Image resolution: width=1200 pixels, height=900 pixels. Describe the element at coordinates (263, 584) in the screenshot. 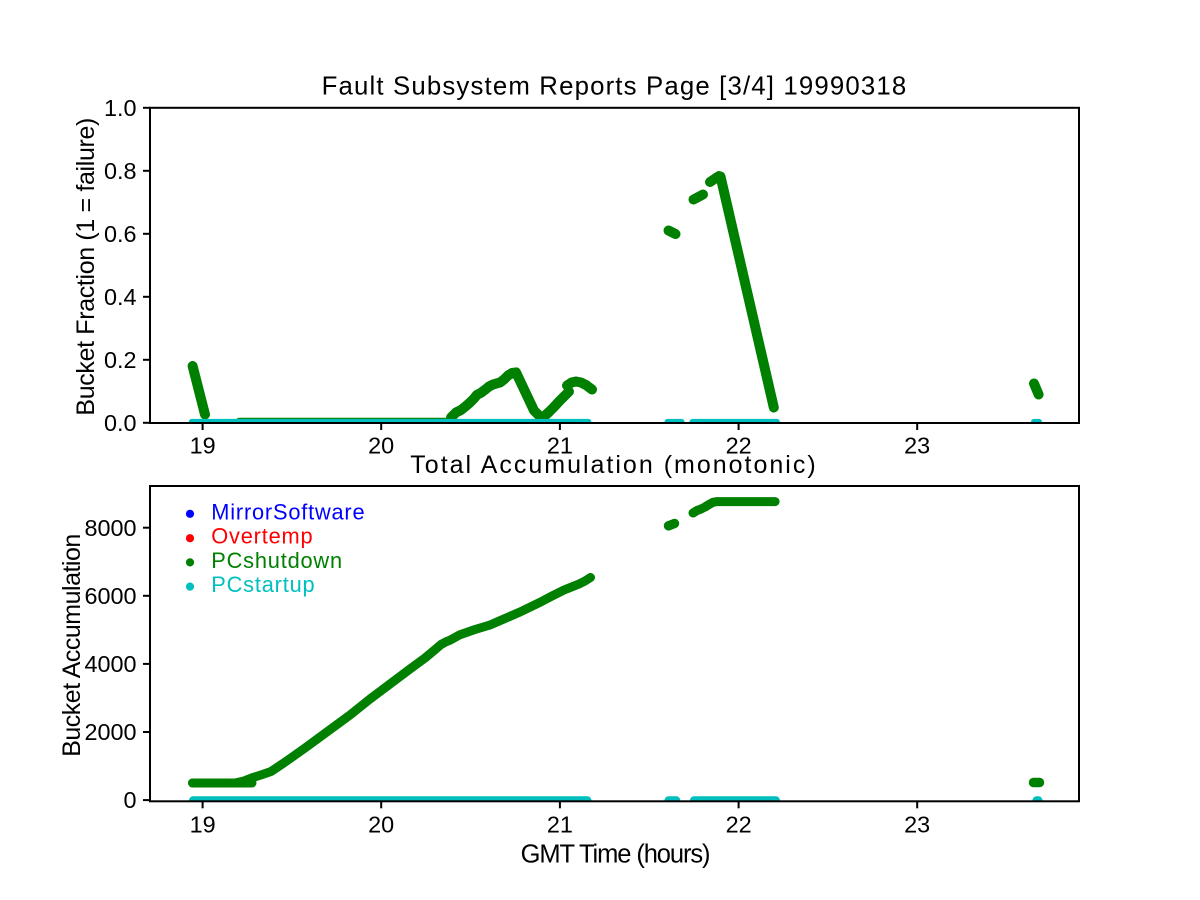

I see `svg-text: PCstartup` at that location.